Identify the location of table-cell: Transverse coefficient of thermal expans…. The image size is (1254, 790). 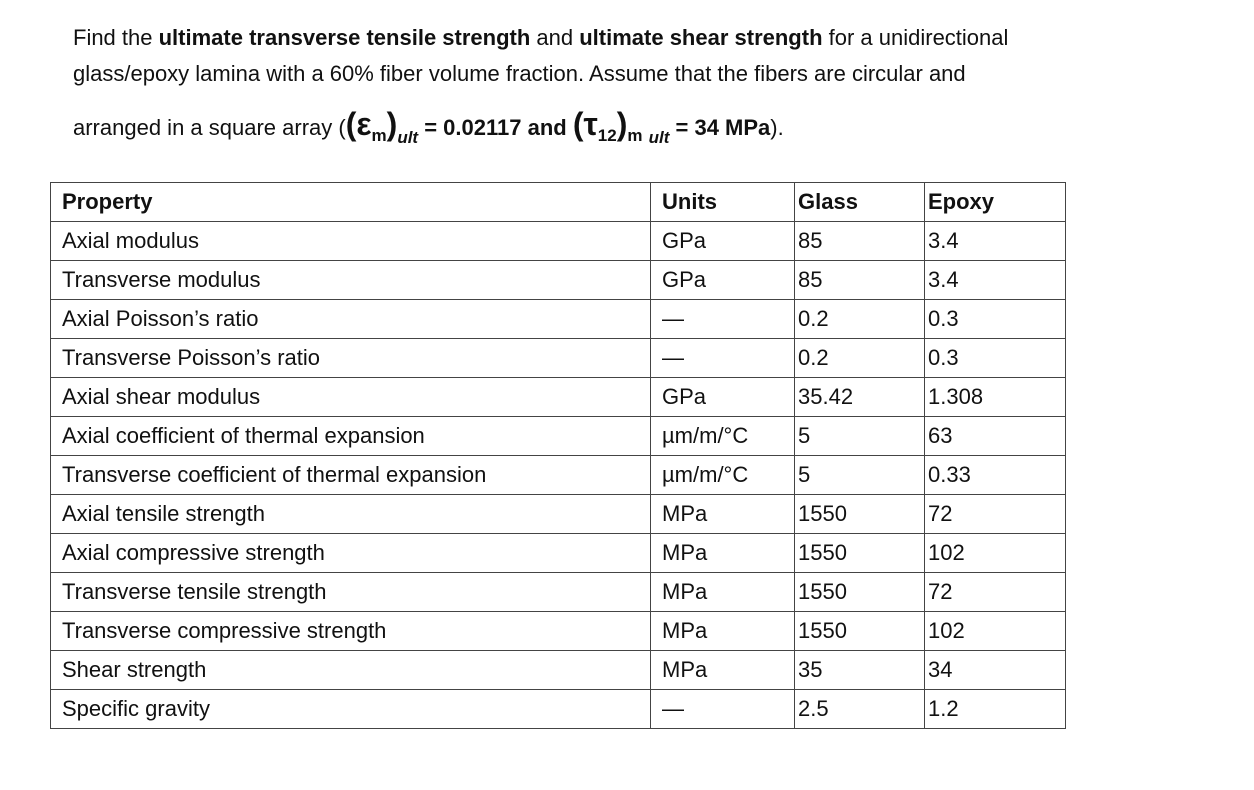
(350, 475).